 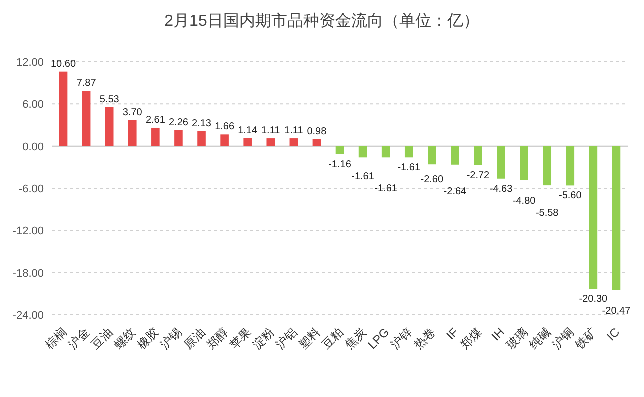 I want to click on data-label: -5.58, so click(x=548, y=213).